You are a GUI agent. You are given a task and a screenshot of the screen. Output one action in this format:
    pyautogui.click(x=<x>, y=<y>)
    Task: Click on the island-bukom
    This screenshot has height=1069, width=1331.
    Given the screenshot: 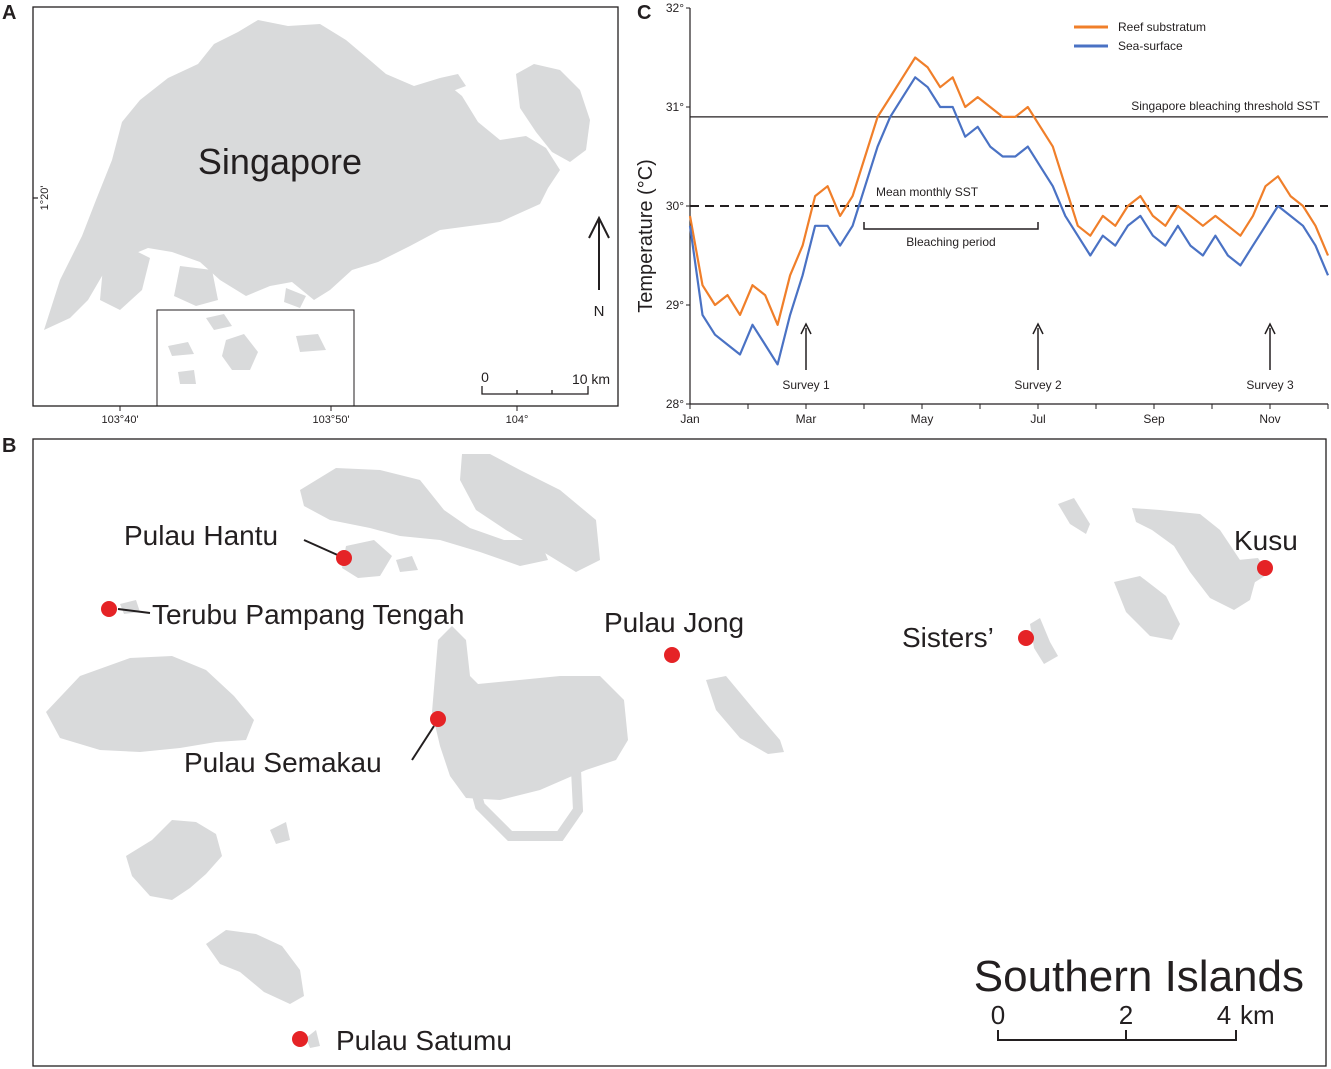 What is the action you would take?
    pyautogui.click(x=424, y=517)
    